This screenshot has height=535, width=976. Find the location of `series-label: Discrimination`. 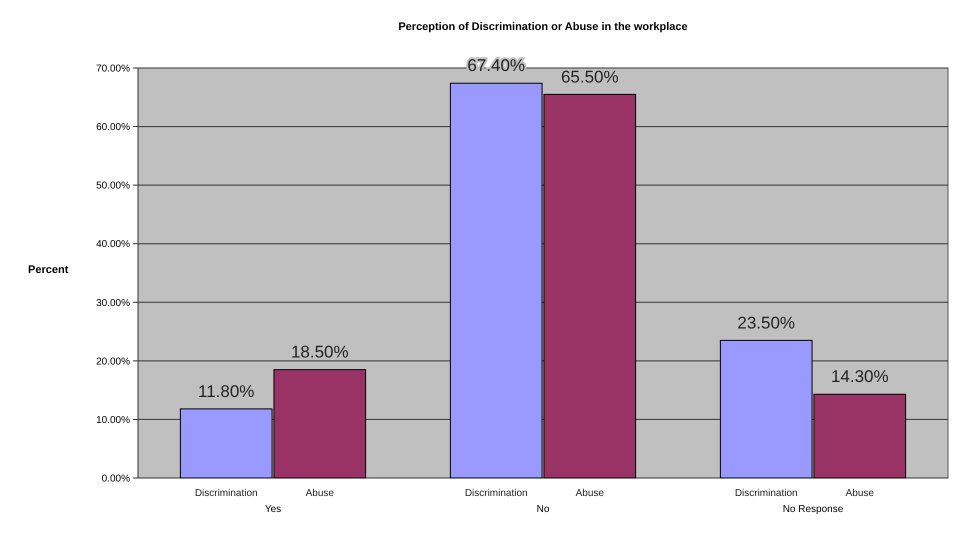

series-label: Discrimination is located at coordinates (226, 493).